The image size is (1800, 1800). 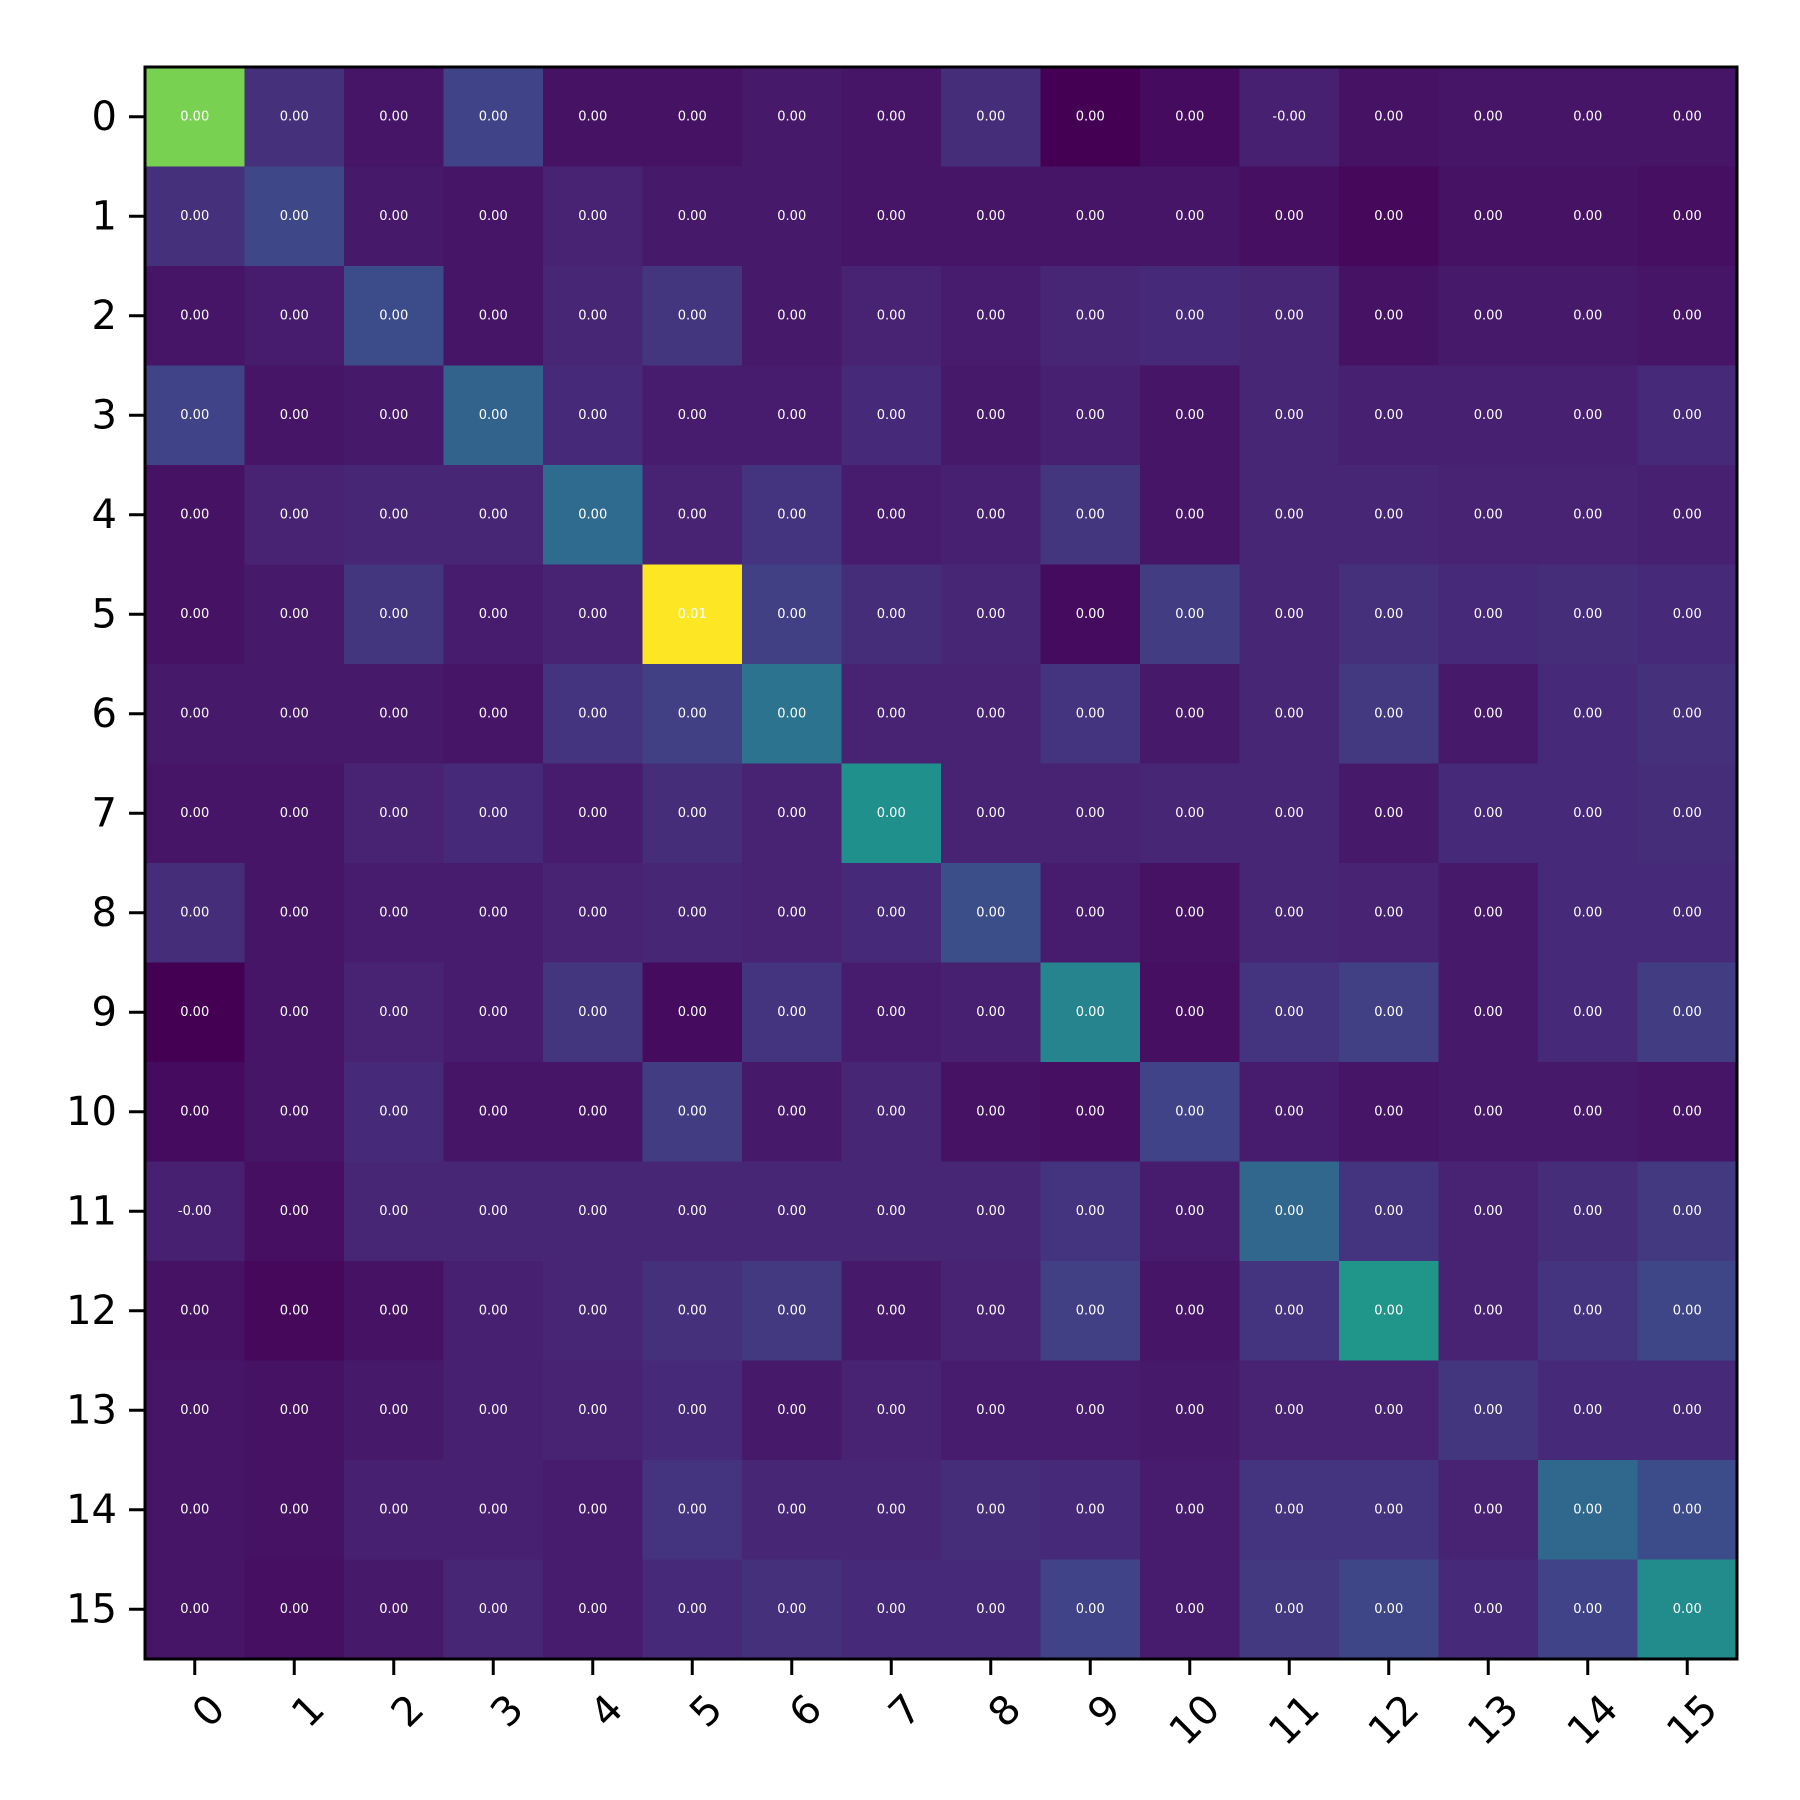 I want to click on y-tick-label: 13, so click(x=91, y=1410).